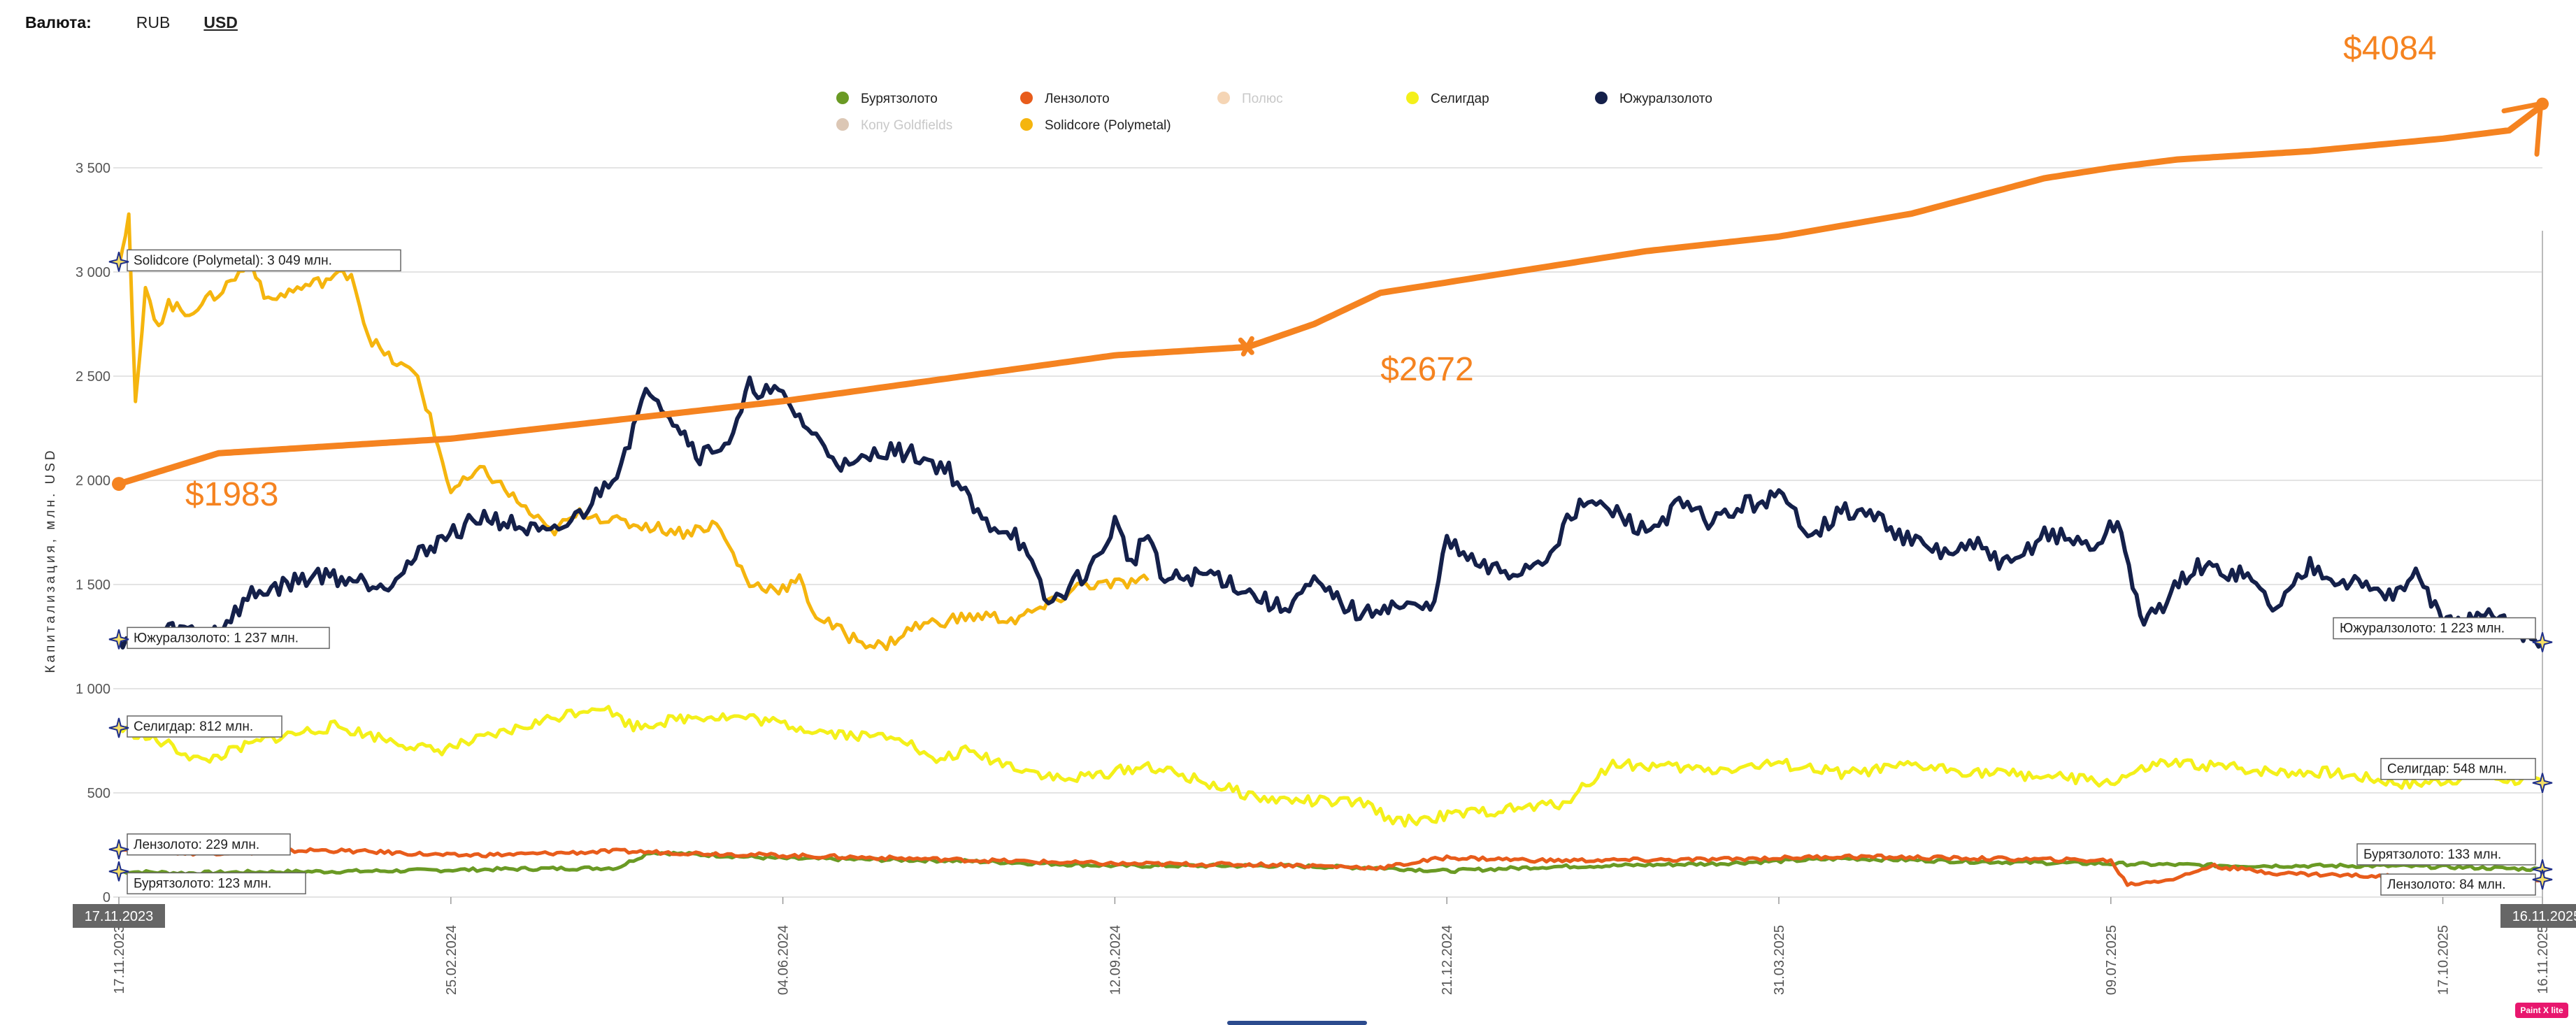 This screenshot has height=1025, width=2576. I want to click on y-tick-label: 1 500, so click(93, 585).